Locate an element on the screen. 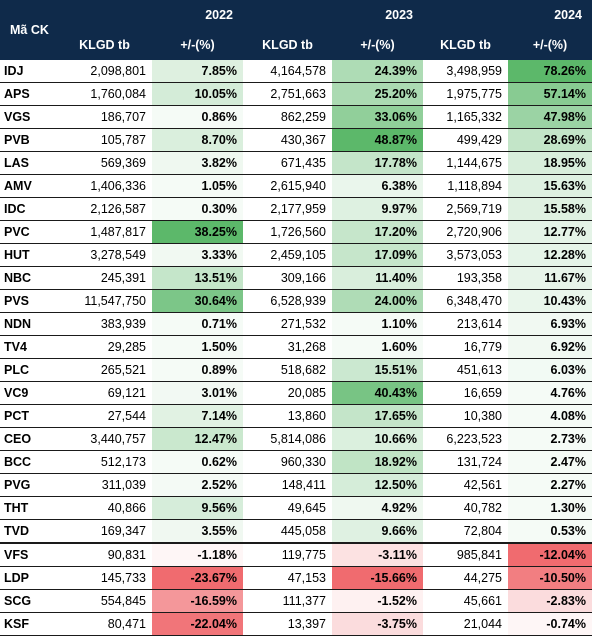 The image size is (592, 637). vol-header-2022: KLGD tb is located at coordinates (104, 45).